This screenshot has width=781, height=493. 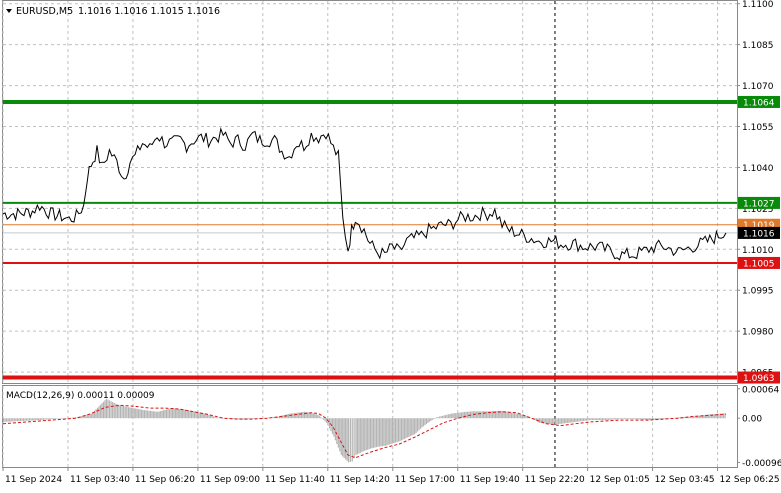 What do you see at coordinates (9, 11) in the screenshot?
I see `collapse-triangle-icon` at bounding box center [9, 11].